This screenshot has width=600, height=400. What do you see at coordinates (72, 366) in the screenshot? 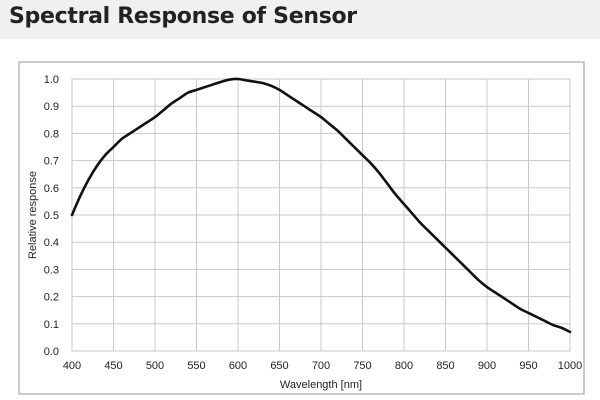
I see `x-tick-label: 400` at bounding box center [72, 366].